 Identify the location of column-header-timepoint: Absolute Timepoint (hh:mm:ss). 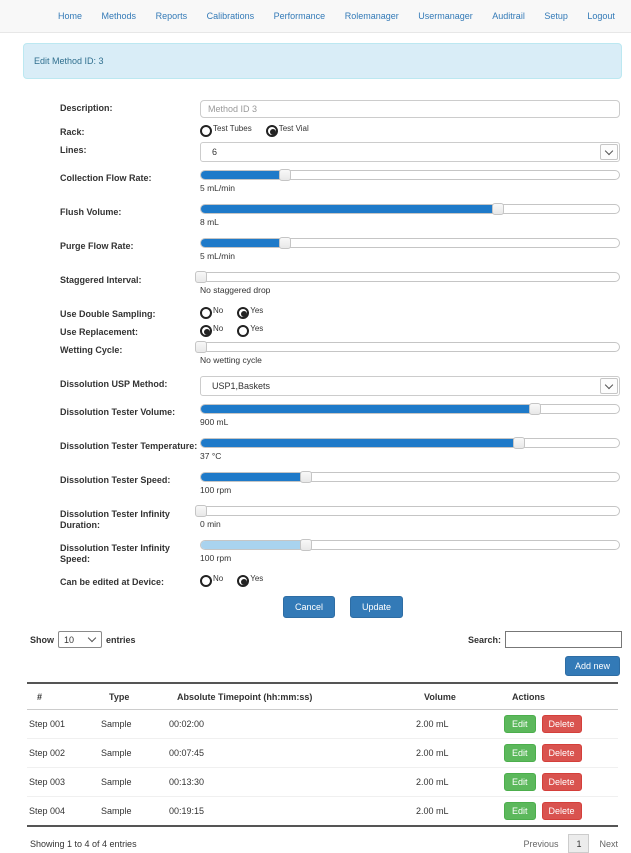
(290, 696).